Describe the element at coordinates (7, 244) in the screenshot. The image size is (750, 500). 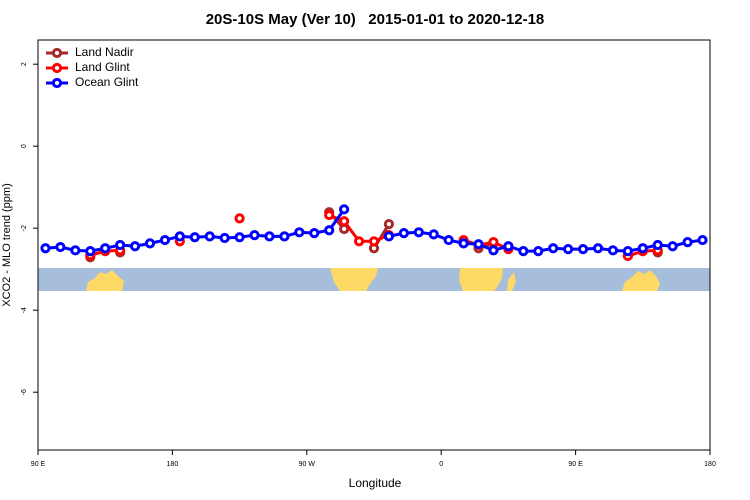
I see `y-axis-label: XCO2 - MLO trend (ppm)` at that location.